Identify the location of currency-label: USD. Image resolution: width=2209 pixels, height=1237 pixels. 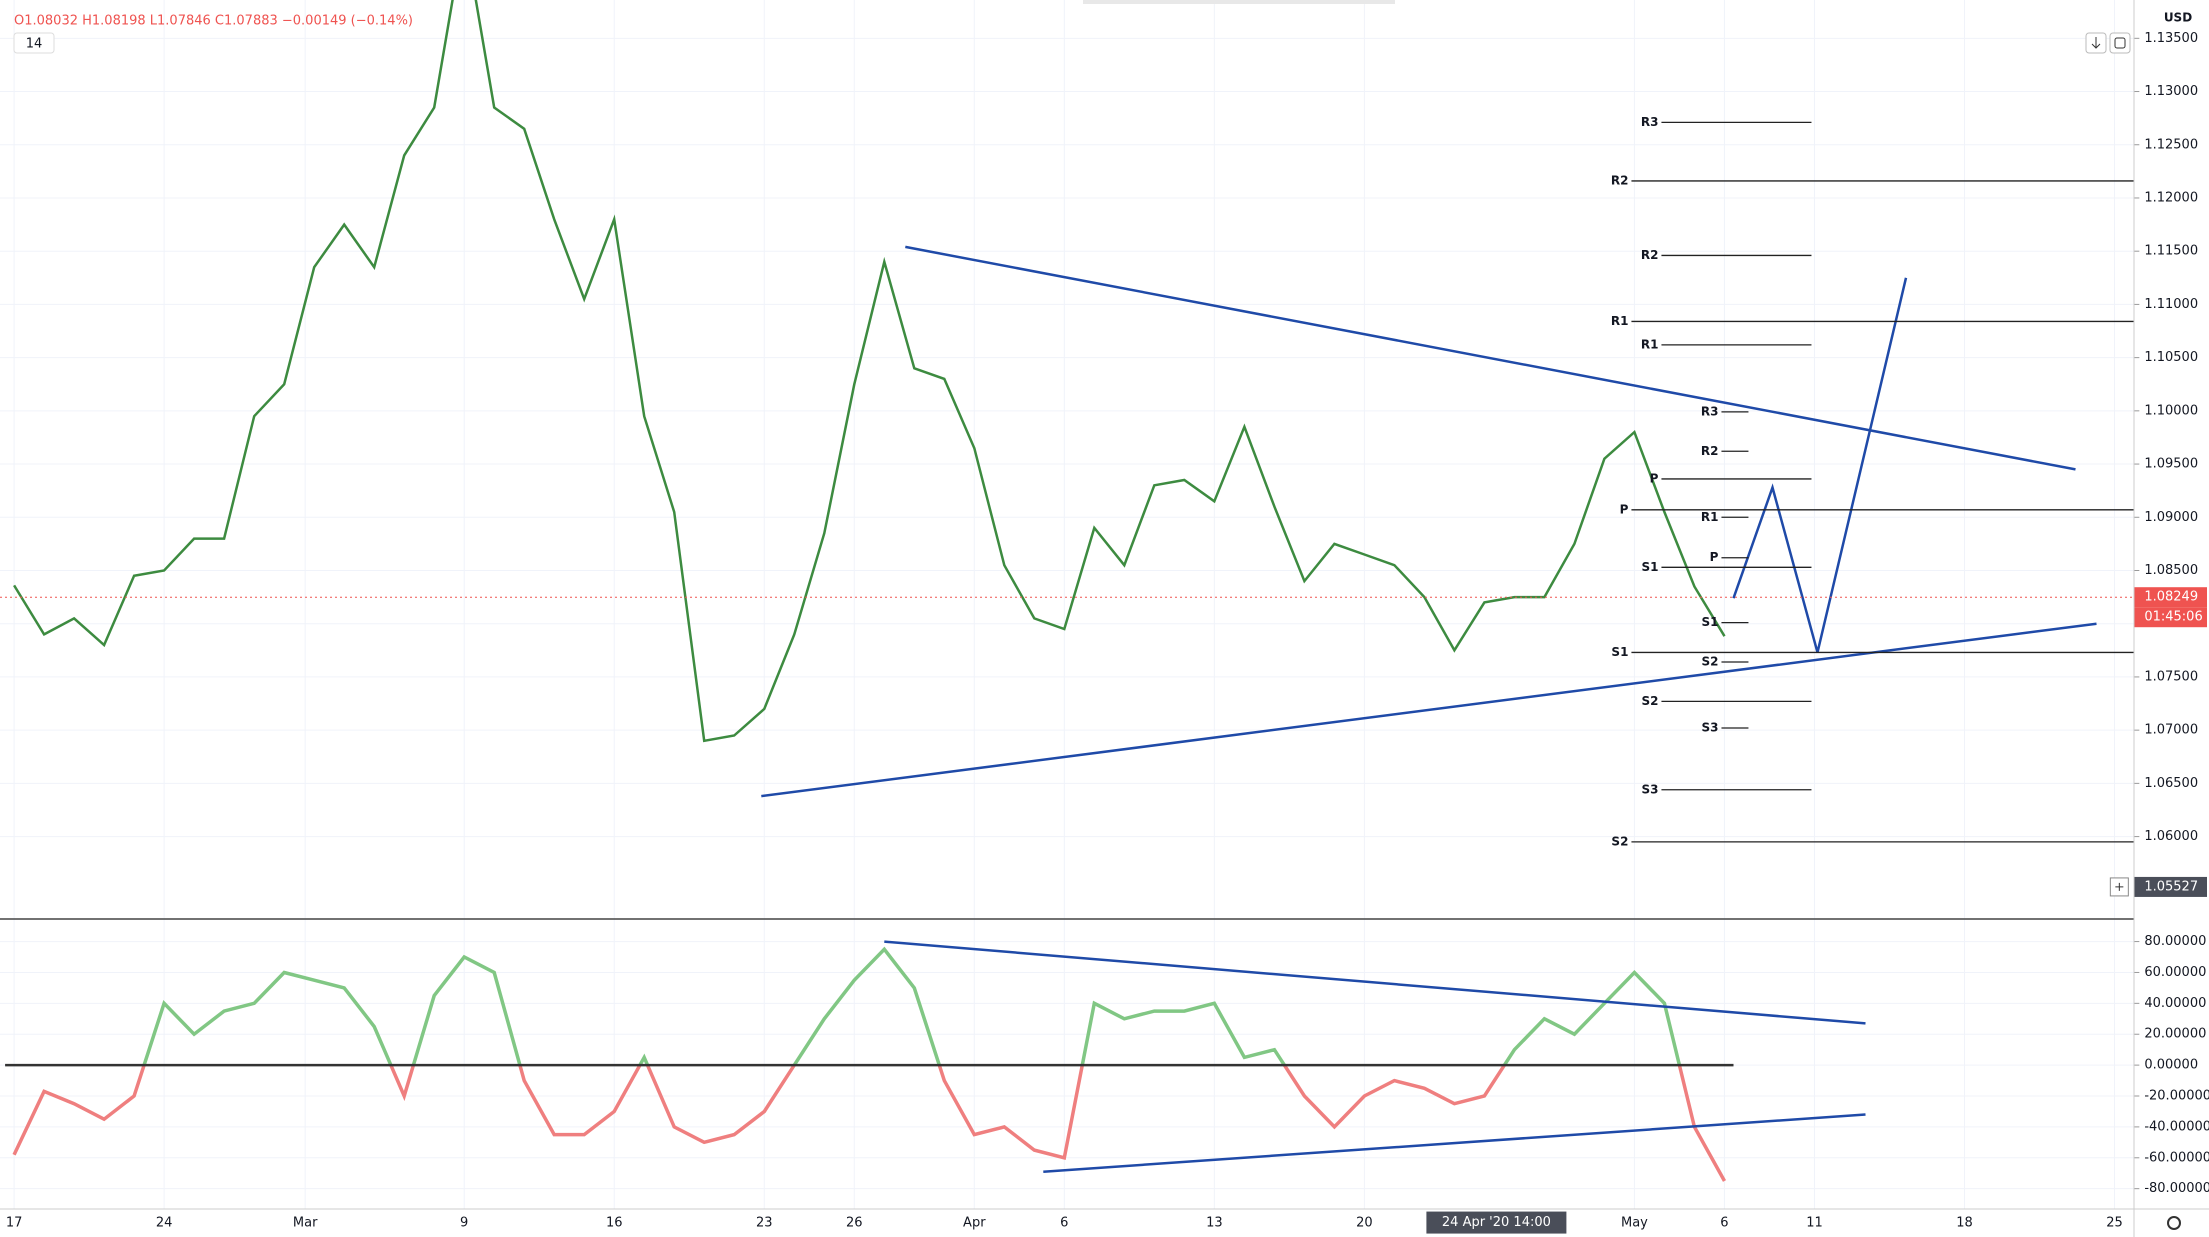
(2178, 18).